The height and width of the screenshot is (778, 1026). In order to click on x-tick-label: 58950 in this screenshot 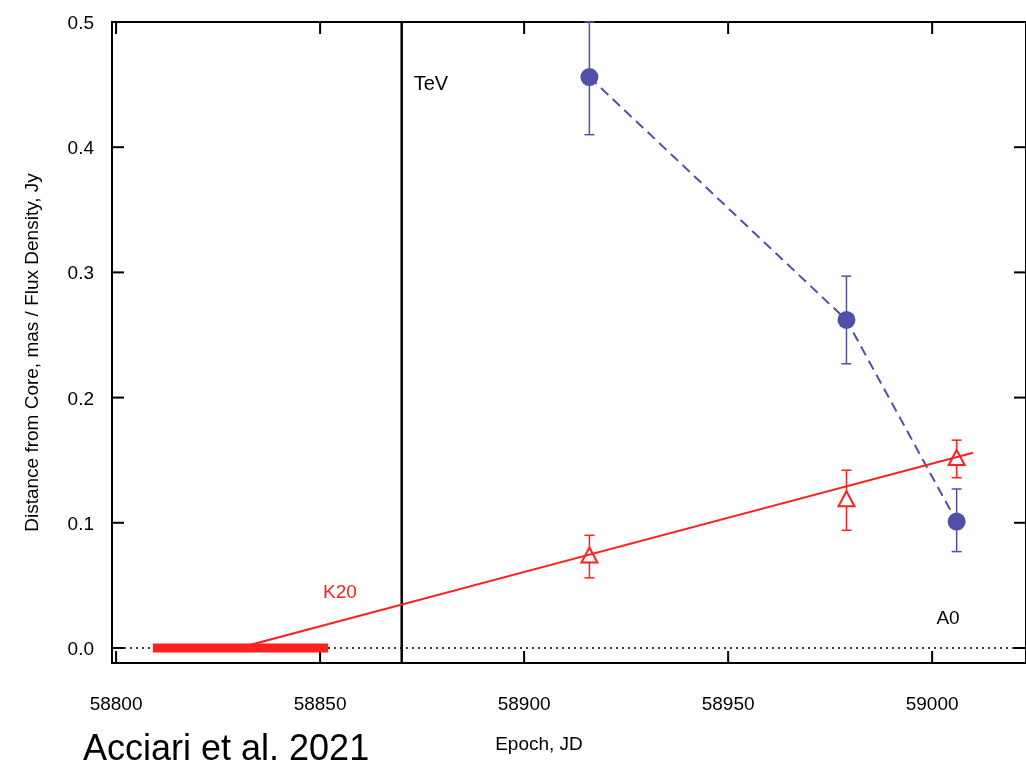, I will do `click(728, 703)`.